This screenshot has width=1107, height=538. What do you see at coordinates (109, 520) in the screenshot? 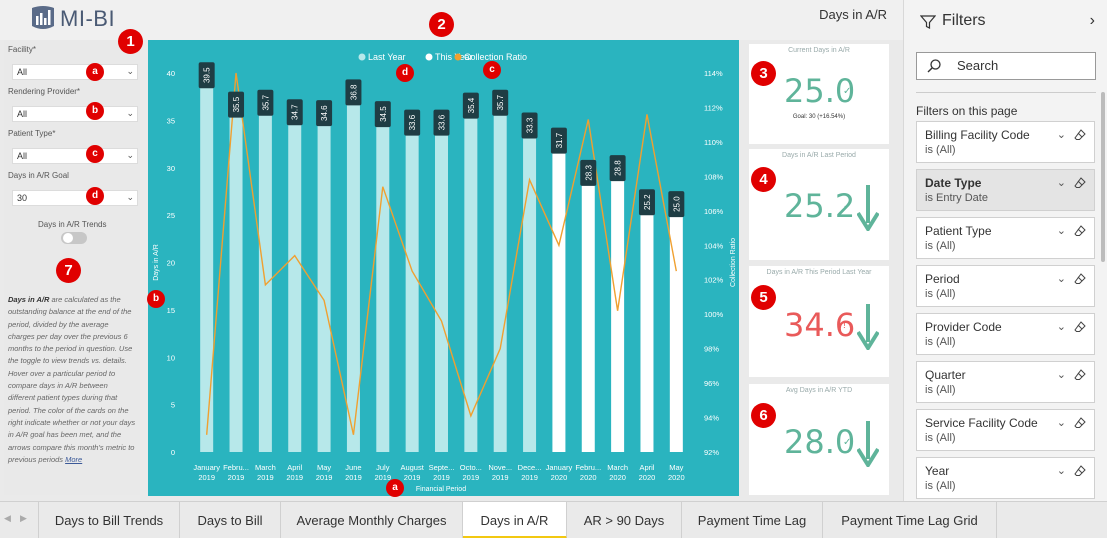
I see `tab-days-to-bill-trends: Days to Bill Trends` at bounding box center [109, 520].